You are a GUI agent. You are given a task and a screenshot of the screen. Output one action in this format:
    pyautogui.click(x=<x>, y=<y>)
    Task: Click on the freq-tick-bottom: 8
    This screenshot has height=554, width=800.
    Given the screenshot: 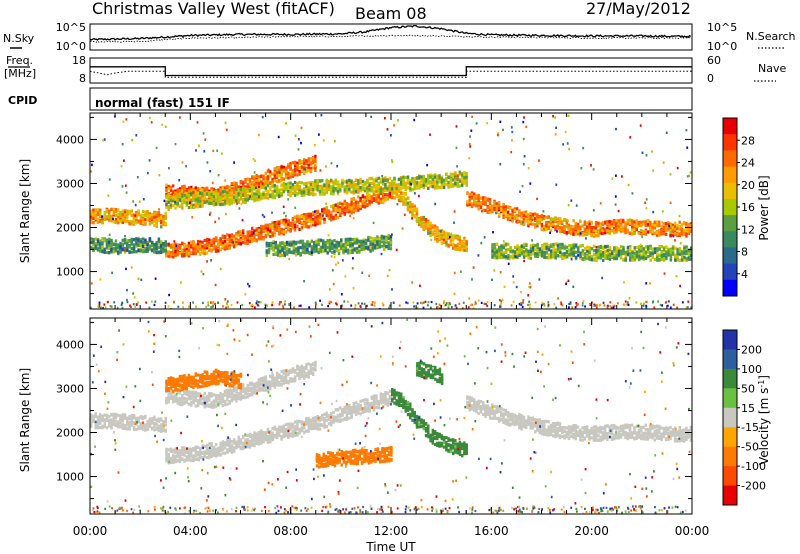 What is the action you would take?
    pyautogui.click(x=82, y=78)
    